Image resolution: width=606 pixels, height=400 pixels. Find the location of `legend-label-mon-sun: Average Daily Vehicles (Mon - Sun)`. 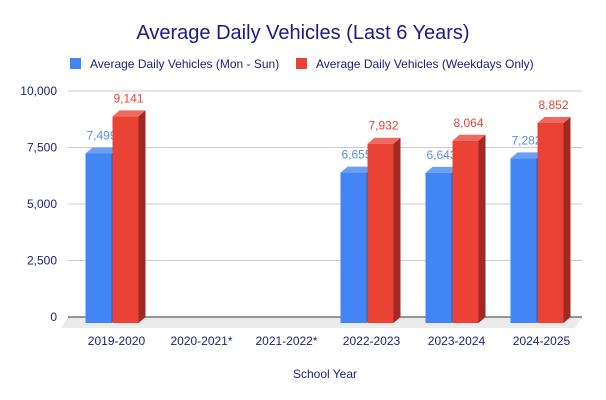

legend-label-mon-sun: Average Daily Vehicles (Mon - Sun) is located at coordinates (184, 64).